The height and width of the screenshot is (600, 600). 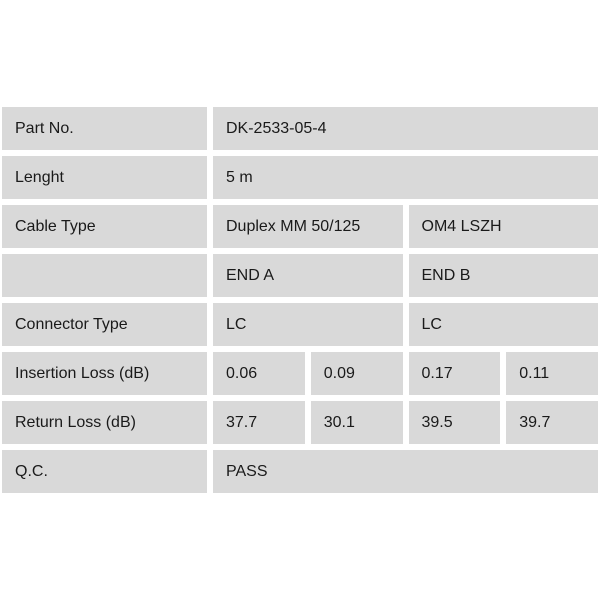 What do you see at coordinates (259, 373) in the screenshot?
I see `insertion-loss-end-a-fiber-1: 0.06` at bounding box center [259, 373].